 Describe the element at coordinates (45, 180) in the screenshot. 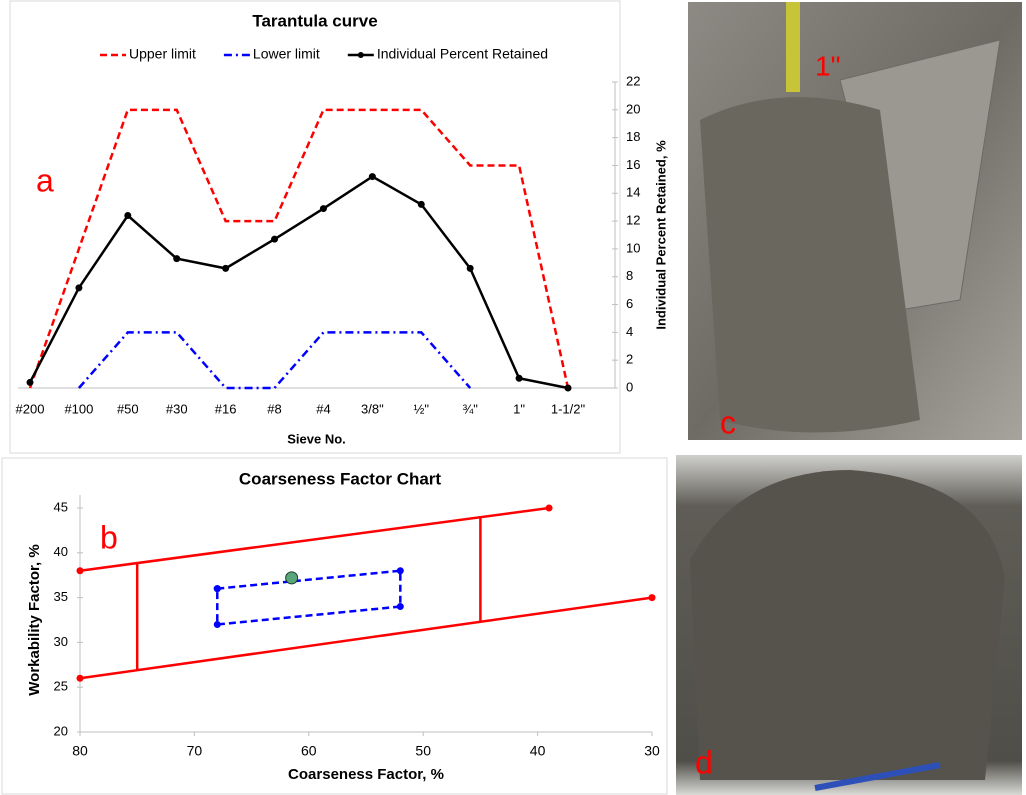

I see `panel-label: a` at that location.